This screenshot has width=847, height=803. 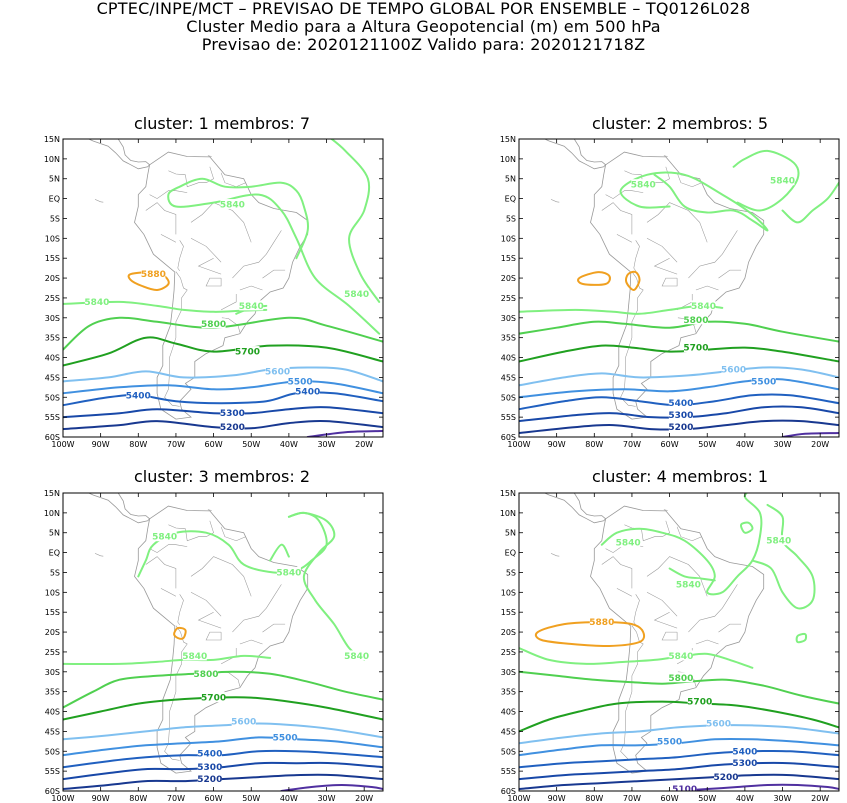 What do you see at coordinates (508, 612) in the screenshot?
I see `y-tick-label: 15S` at bounding box center [508, 612].